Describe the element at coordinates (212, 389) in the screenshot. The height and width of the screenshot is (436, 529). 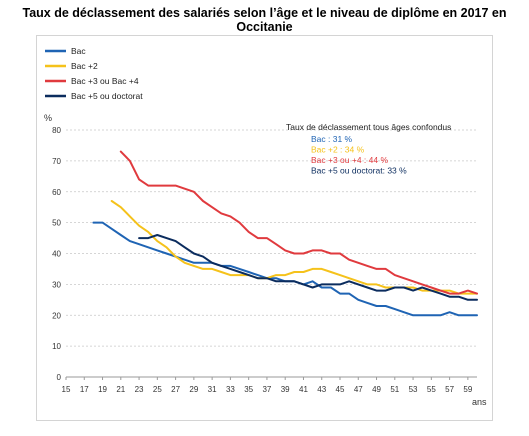
I see `x-tick-label: 31` at that location.